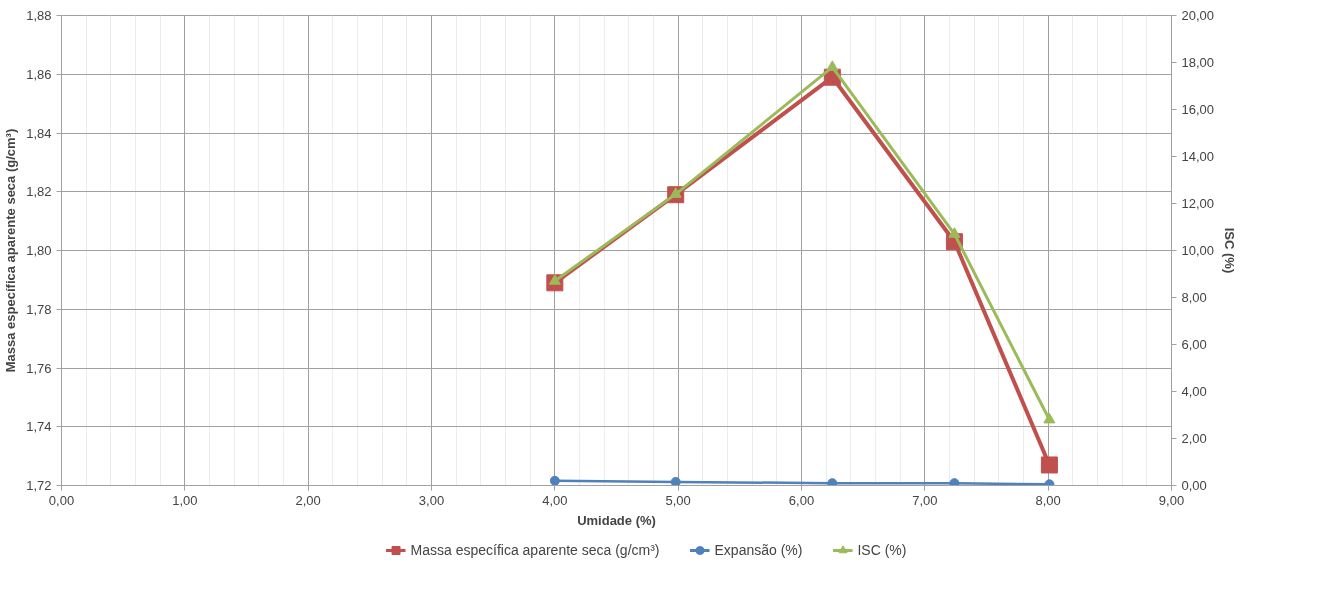 The width and height of the screenshot is (1333, 615). I want to click on x-tick-label: 0,00, so click(61, 500).